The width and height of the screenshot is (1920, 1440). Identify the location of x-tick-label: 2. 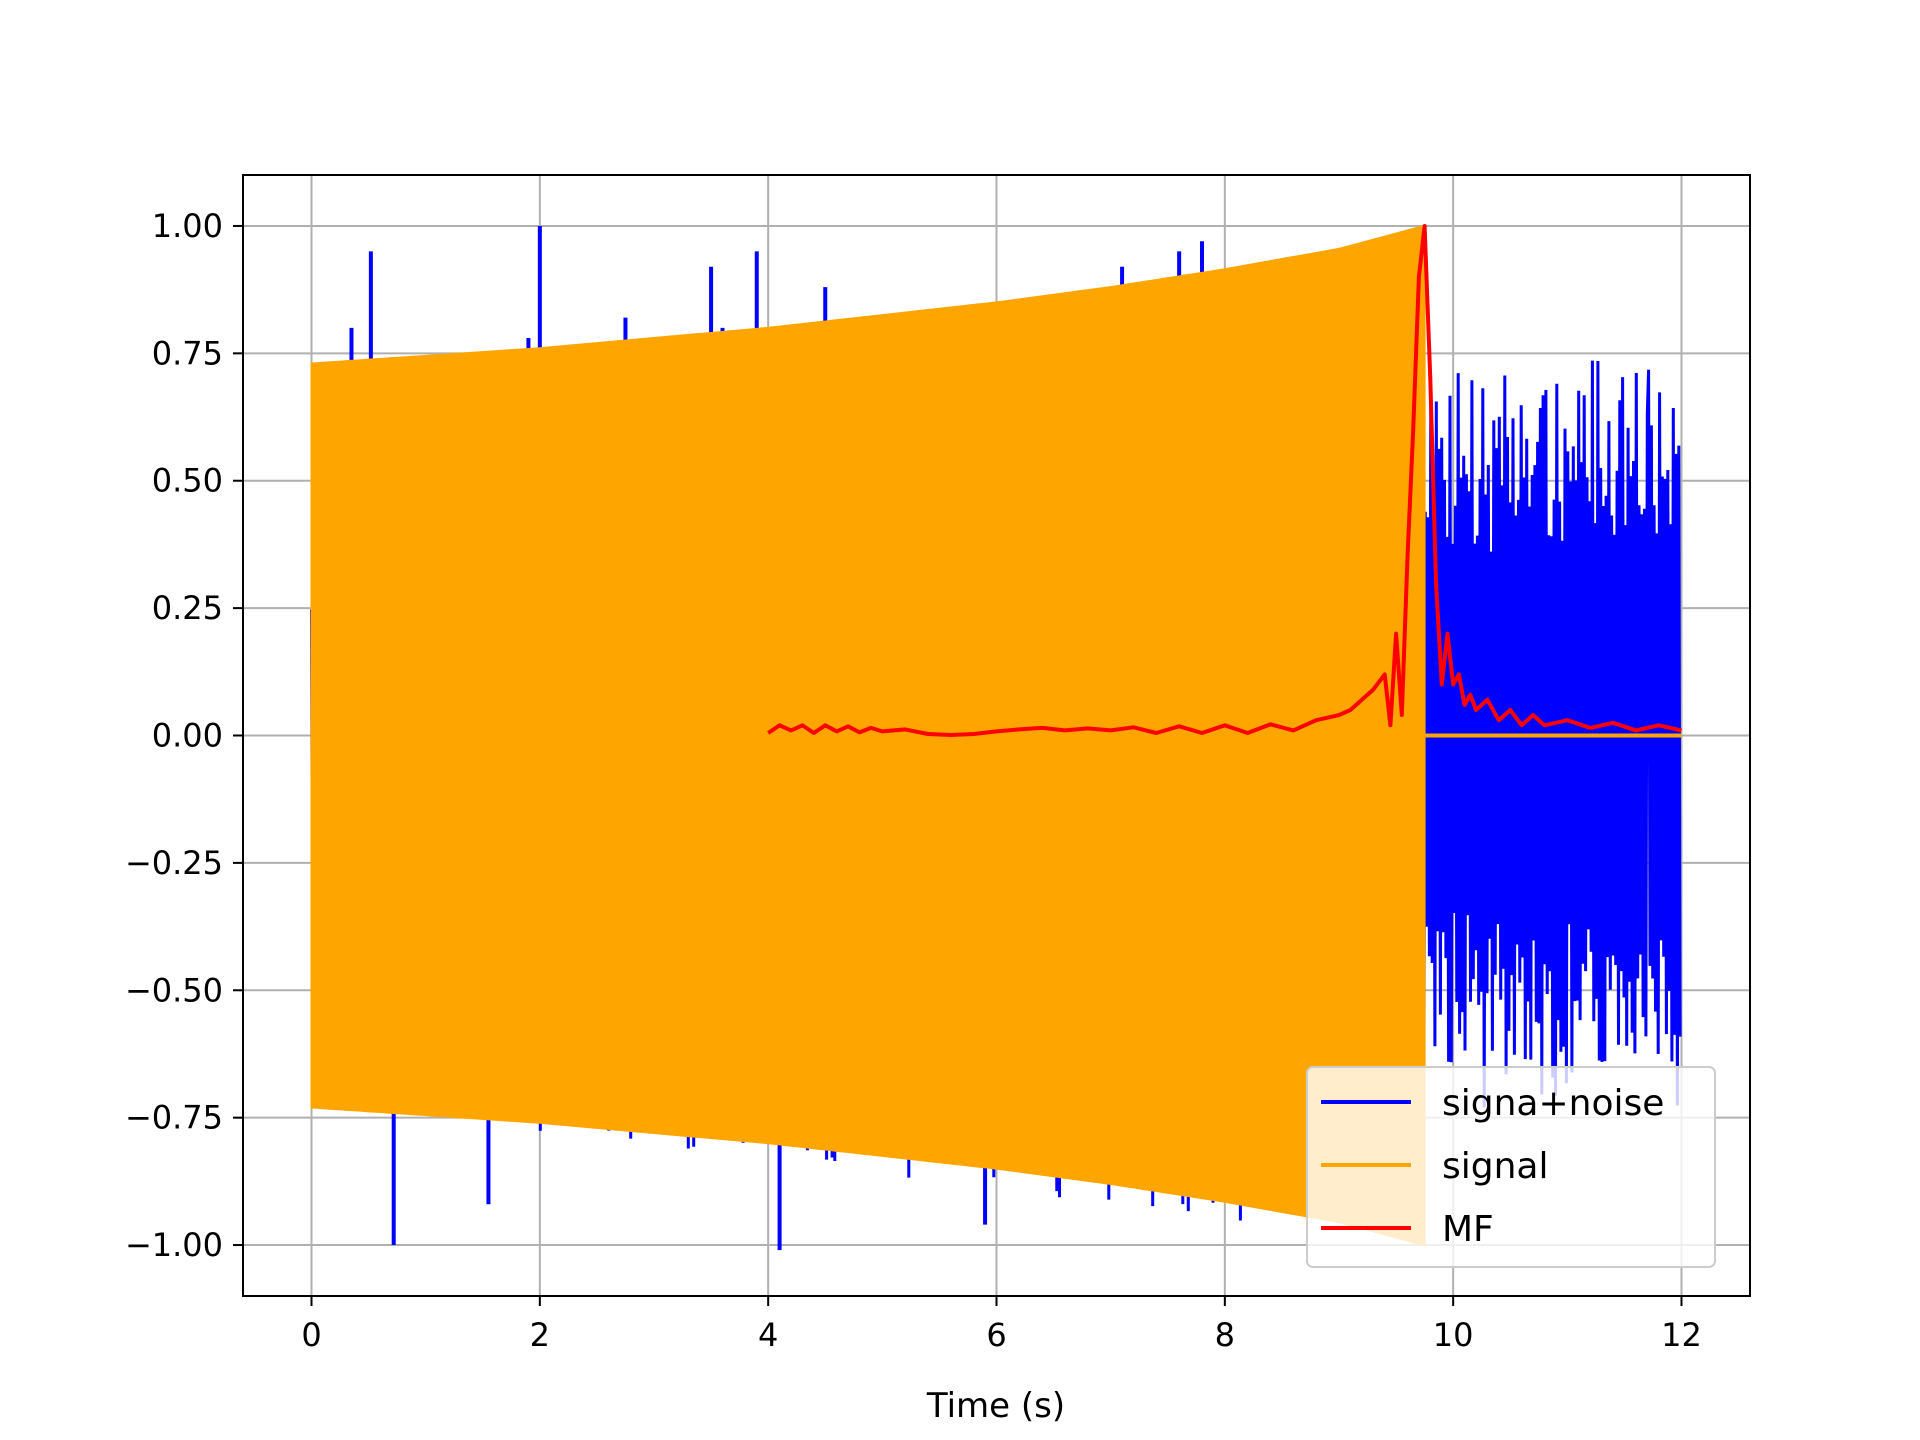
(540, 1335).